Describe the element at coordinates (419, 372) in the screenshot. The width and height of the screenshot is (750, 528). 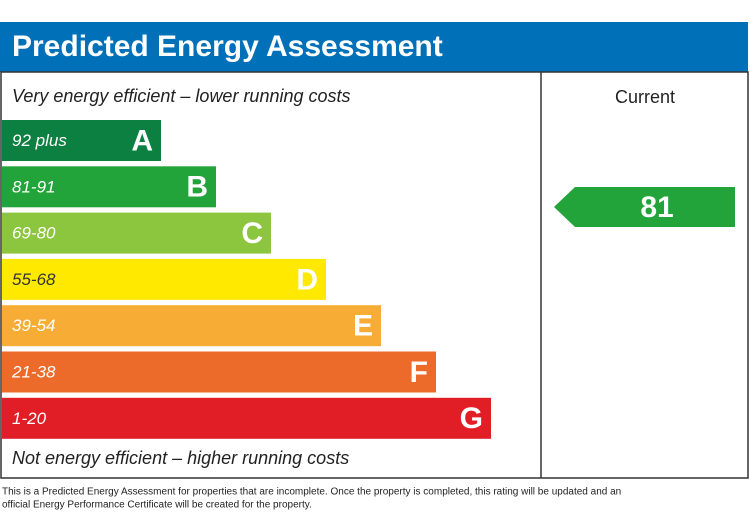
I see `band-letter: F` at that location.